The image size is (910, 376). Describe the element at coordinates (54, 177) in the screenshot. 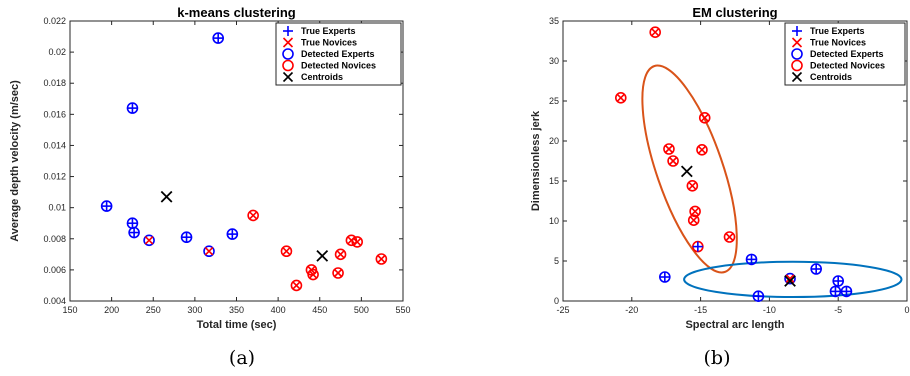

I see `y-tick-label: 0.012` at that location.